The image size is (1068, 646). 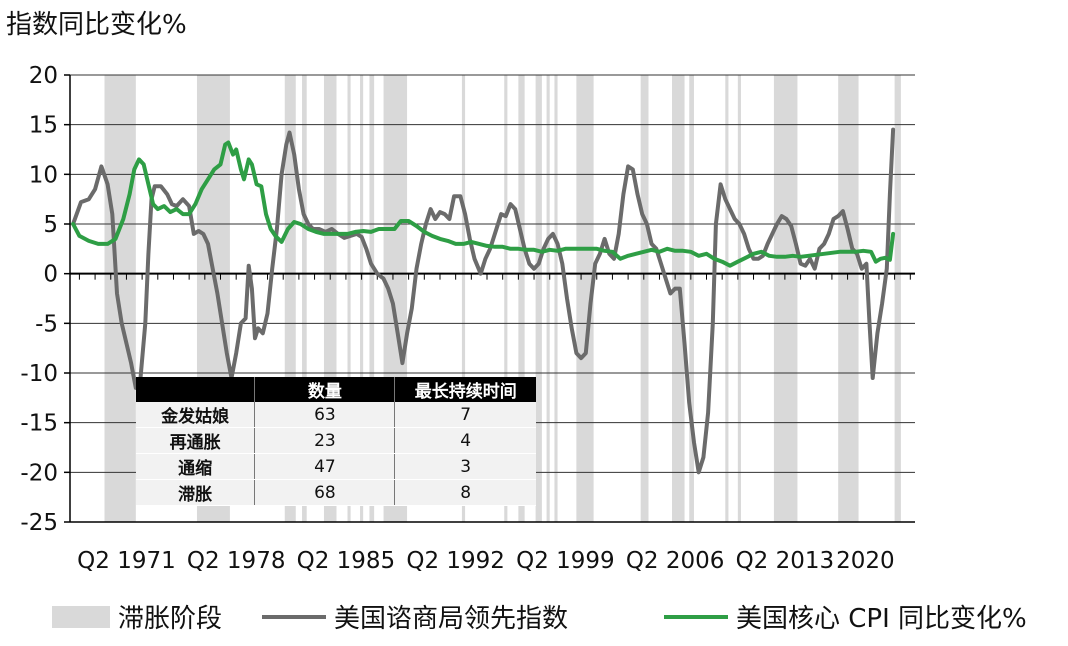 I want to click on table-cell: 68, so click(x=325, y=492).